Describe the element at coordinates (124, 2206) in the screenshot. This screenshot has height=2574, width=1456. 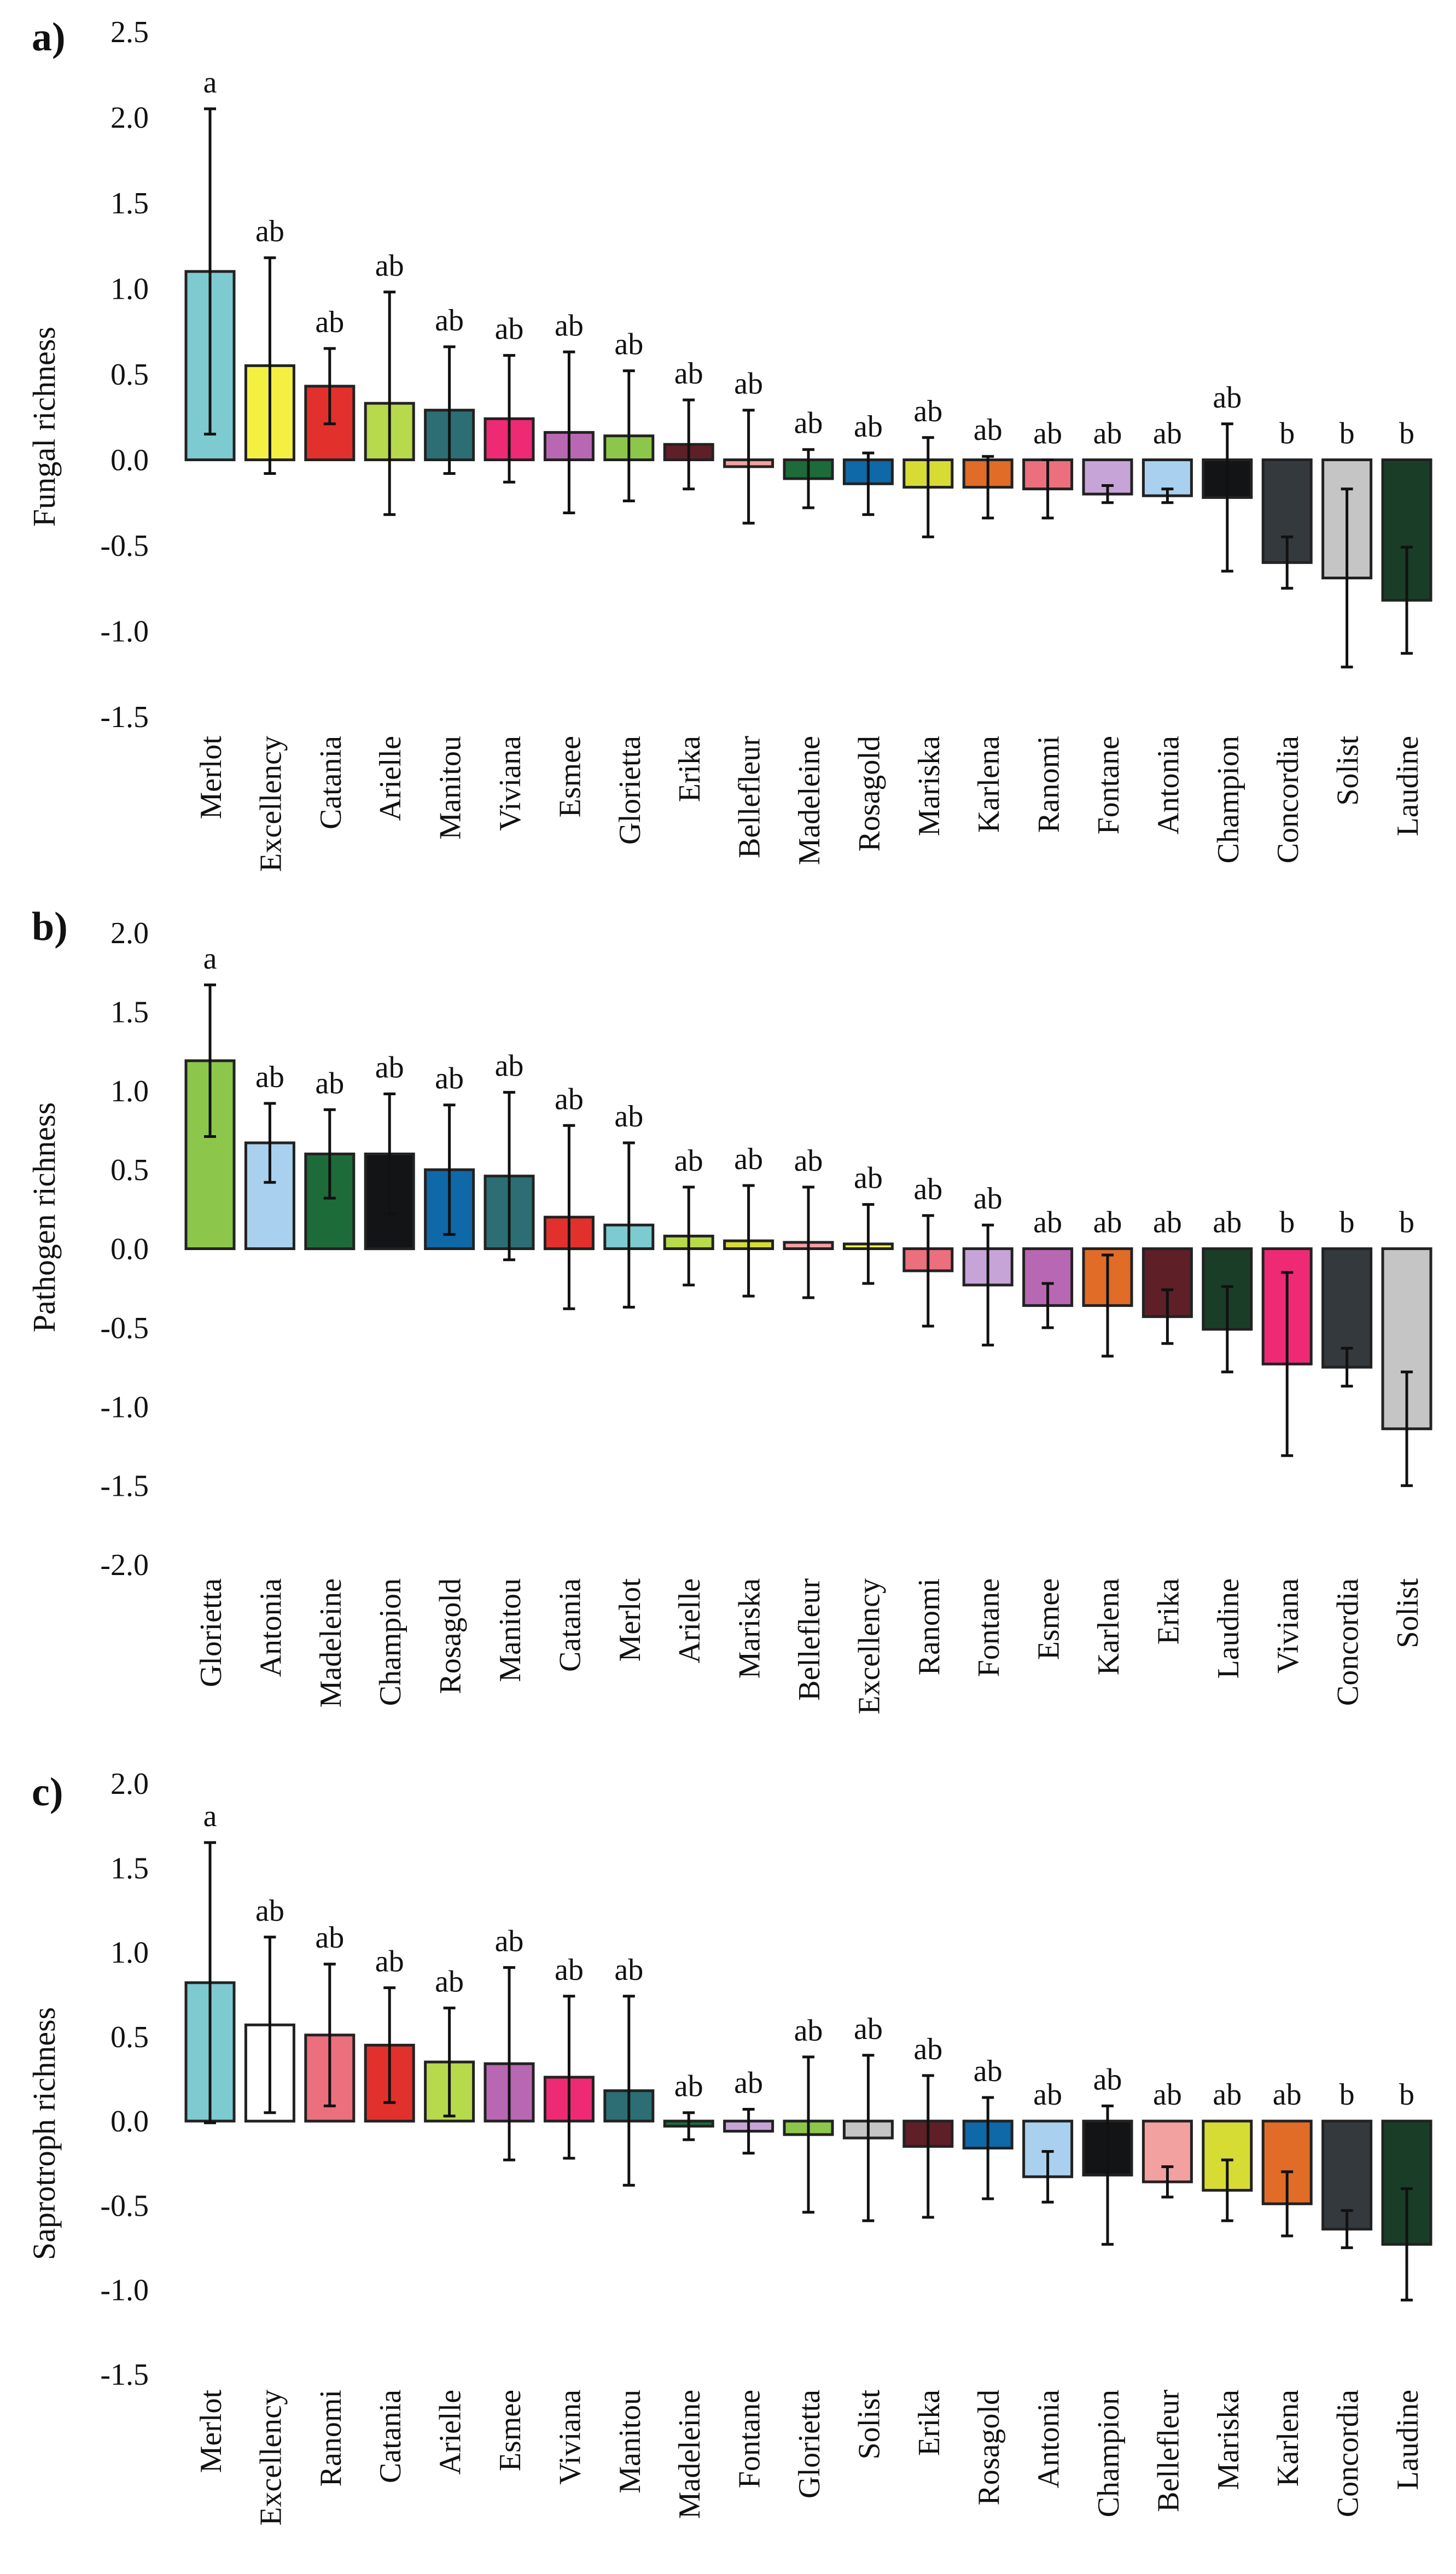
I see `y-tick-label-c-2: -0.5` at that location.